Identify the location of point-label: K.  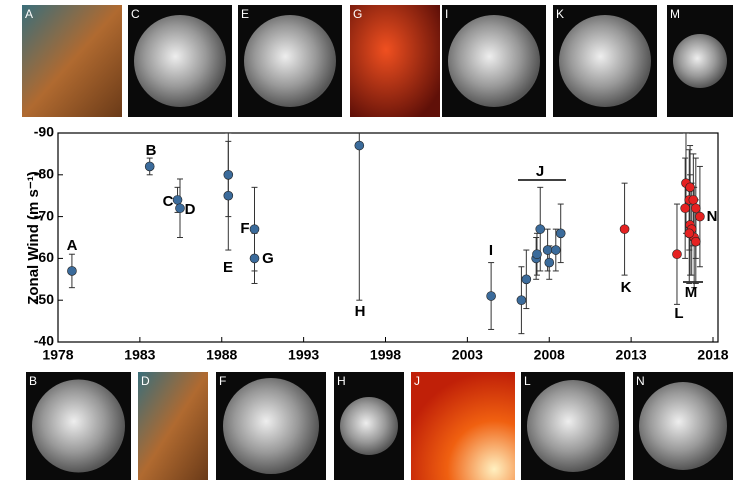
(626, 287).